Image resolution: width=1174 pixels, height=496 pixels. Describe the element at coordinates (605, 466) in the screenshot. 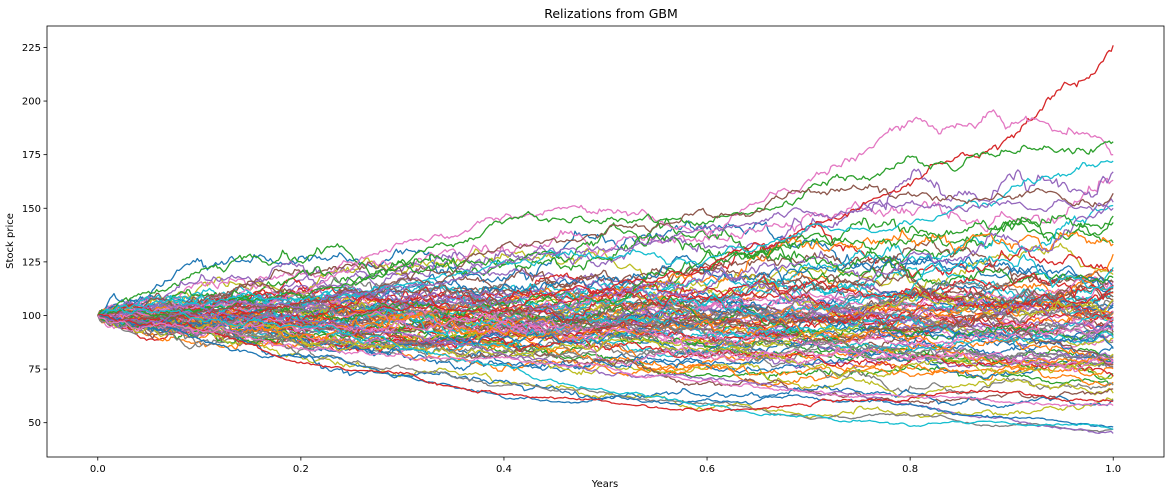

I see `x-axis: 0.0 0.2 0.4 0.6 0.8 1.0` at that location.